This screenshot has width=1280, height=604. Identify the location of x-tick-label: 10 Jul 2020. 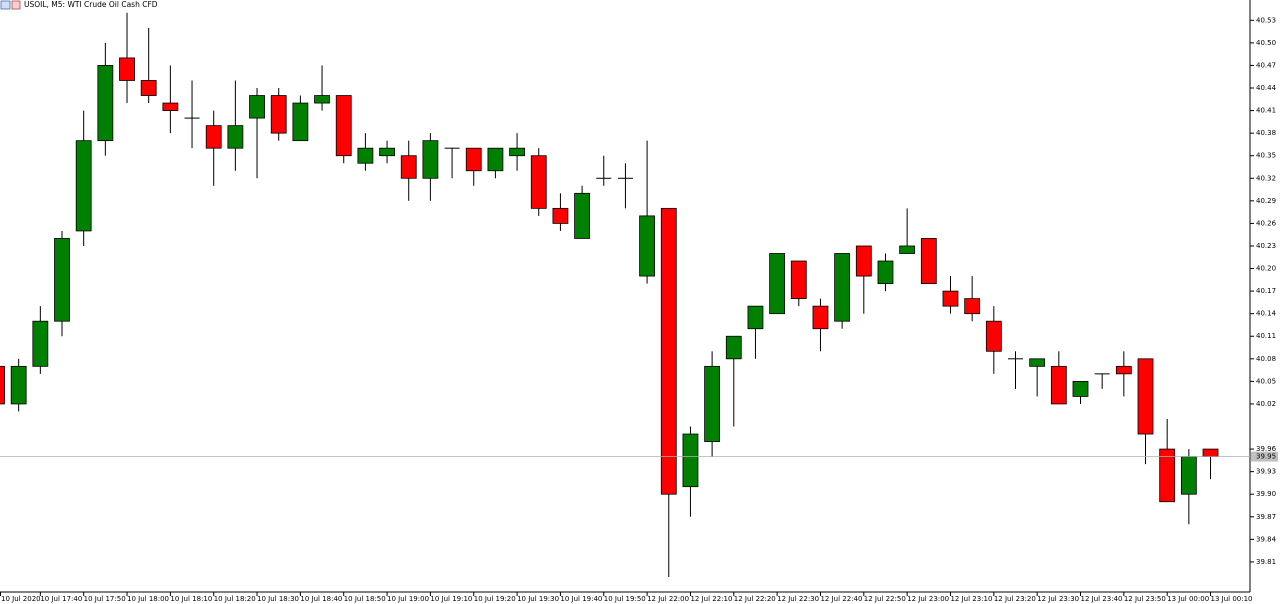
(21, 599).